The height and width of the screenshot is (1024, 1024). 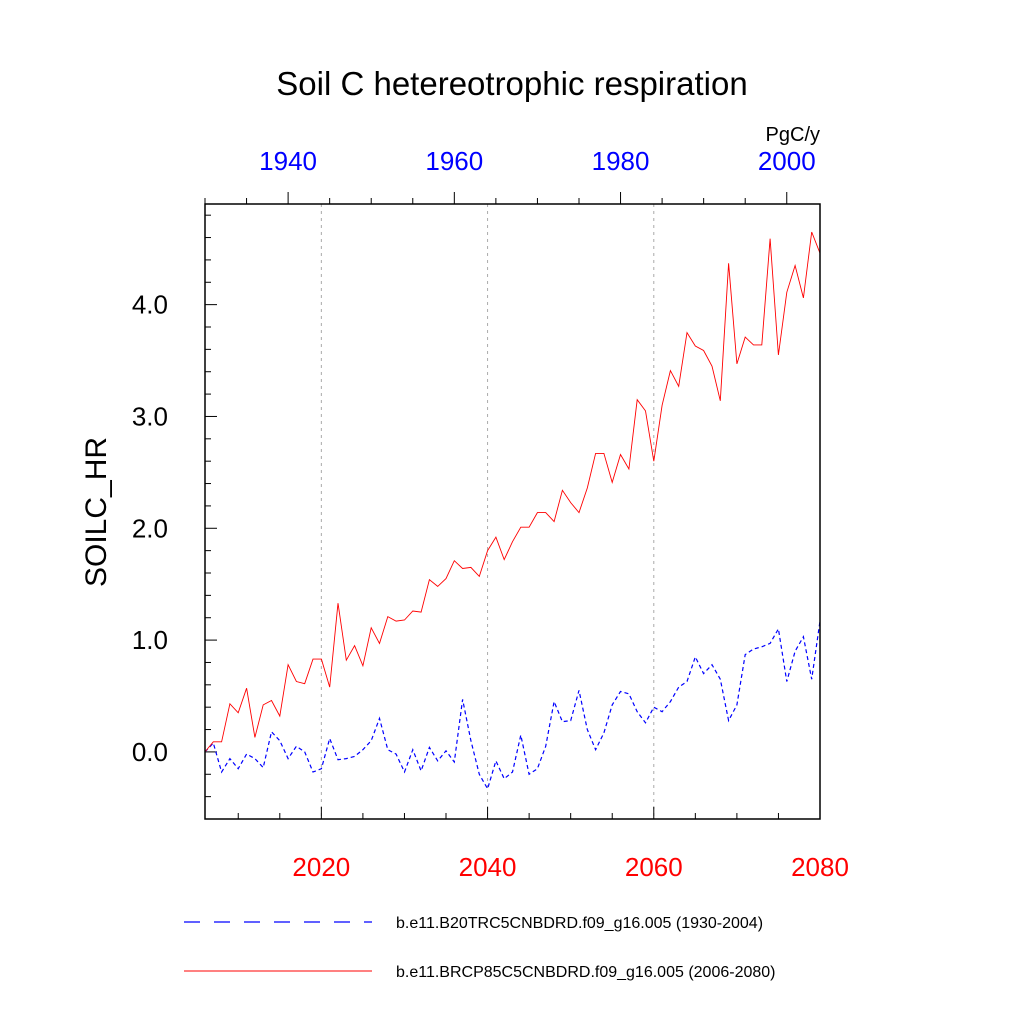 What do you see at coordinates (288, 161) in the screenshot?
I see `top-tick-label: 1940` at bounding box center [288, 161].